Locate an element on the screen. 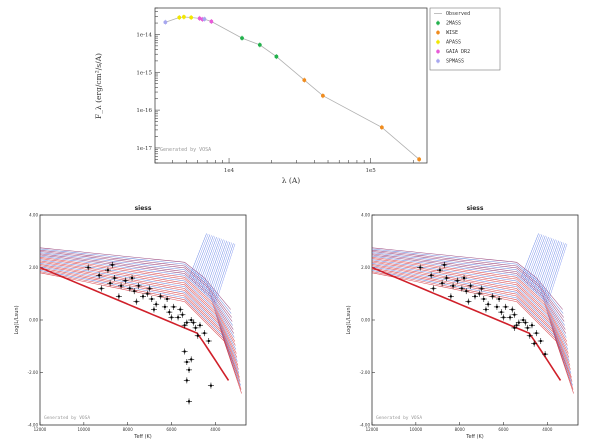  legend-label: SPMASS is located at coordinates (455, 62).